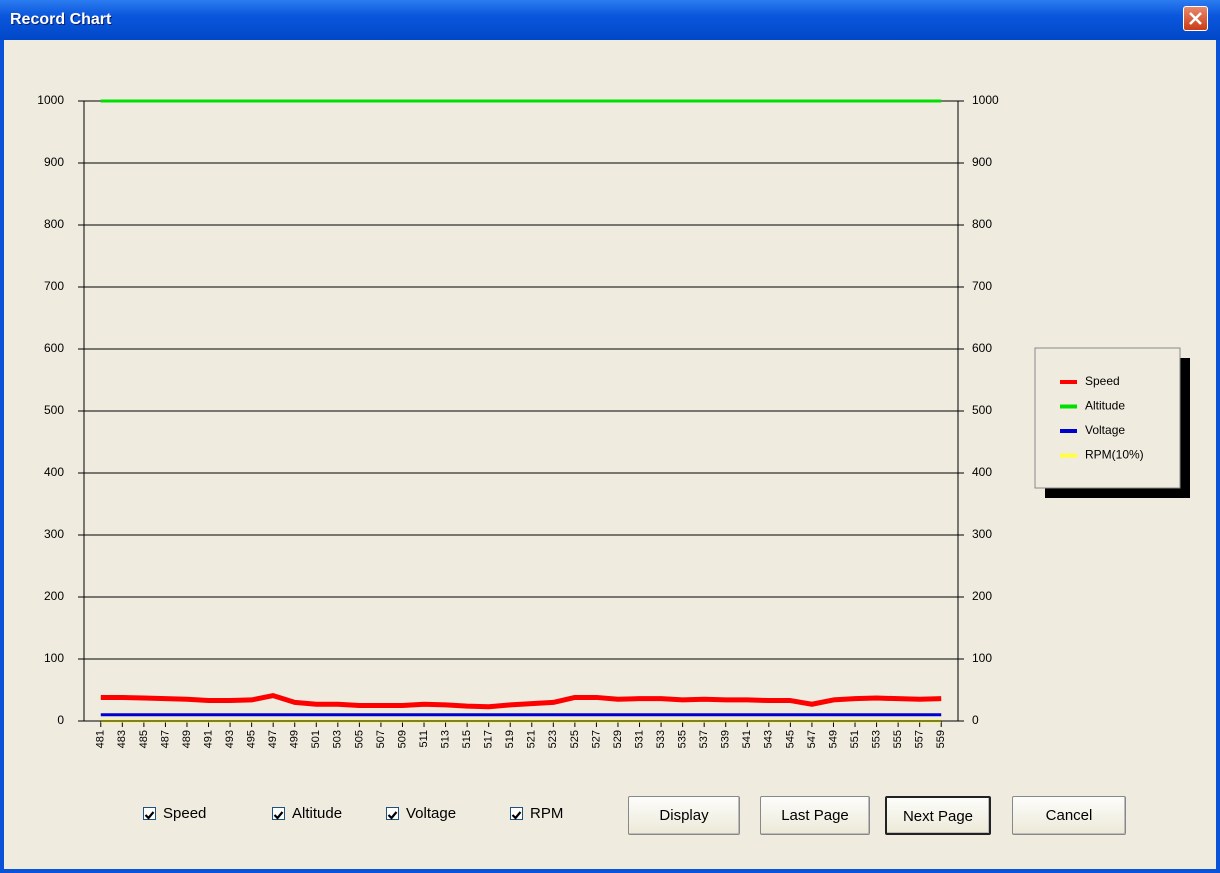  What do you see at coordinates (985, 100) in the screenshot?
I see `y2-tick-label: 1000` at bounding box center [985, 100].